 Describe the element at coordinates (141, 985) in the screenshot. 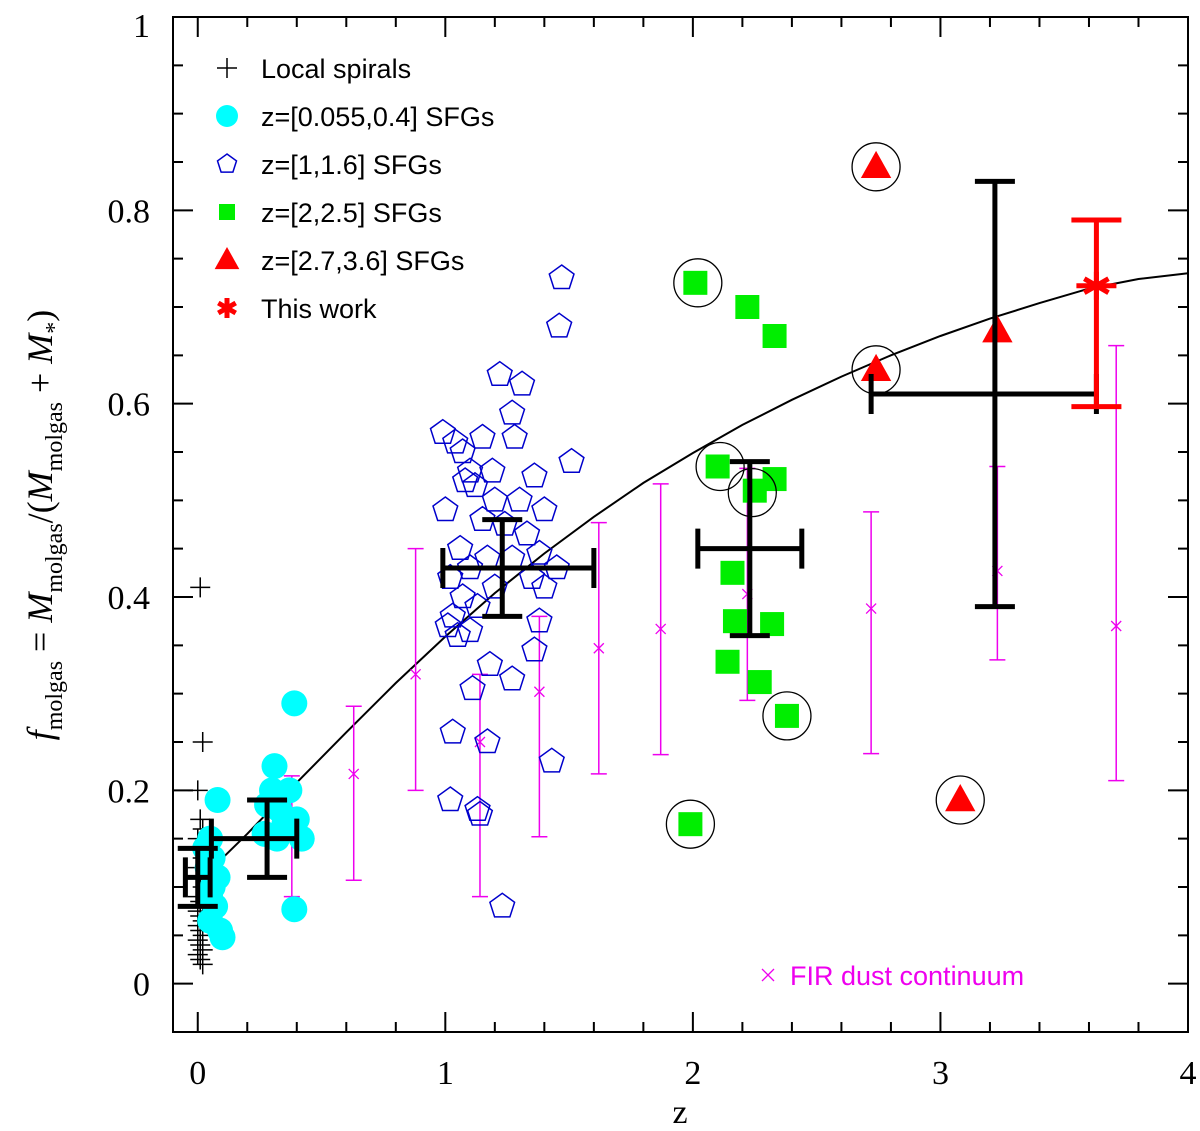

I see `y-tick-label: 0` at that location.